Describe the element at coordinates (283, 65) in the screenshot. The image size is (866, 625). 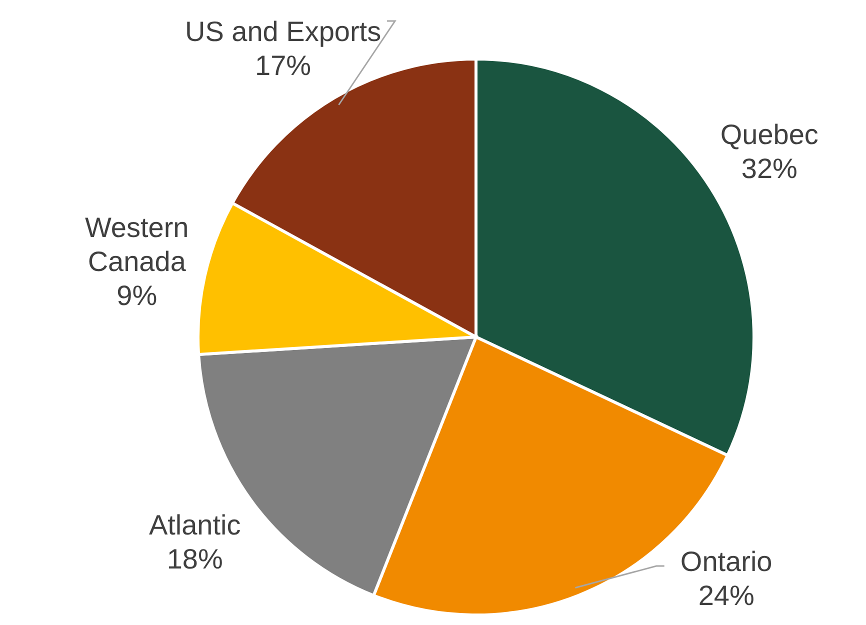
I see `data-label: 17%` at that location.